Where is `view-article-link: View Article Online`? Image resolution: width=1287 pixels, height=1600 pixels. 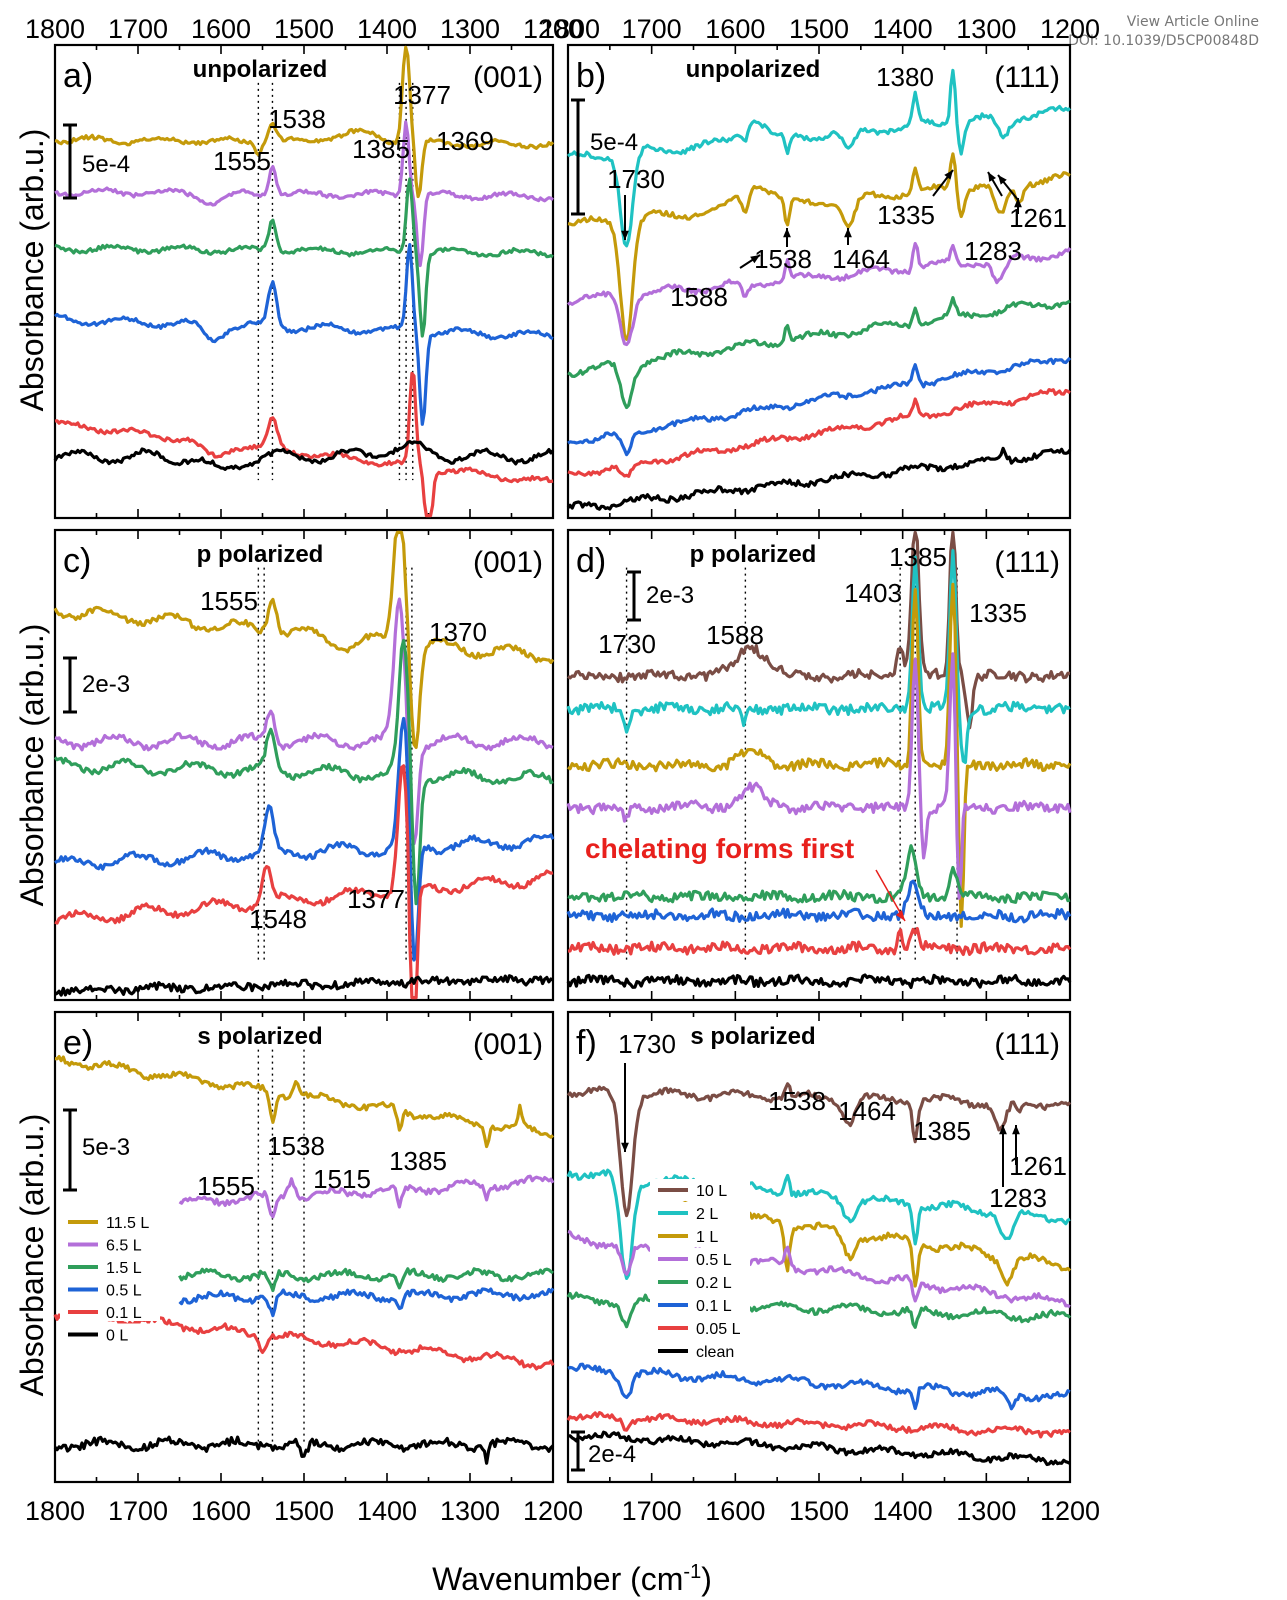
view-article-link: View Article Online is located at coordinates (1192, 22).